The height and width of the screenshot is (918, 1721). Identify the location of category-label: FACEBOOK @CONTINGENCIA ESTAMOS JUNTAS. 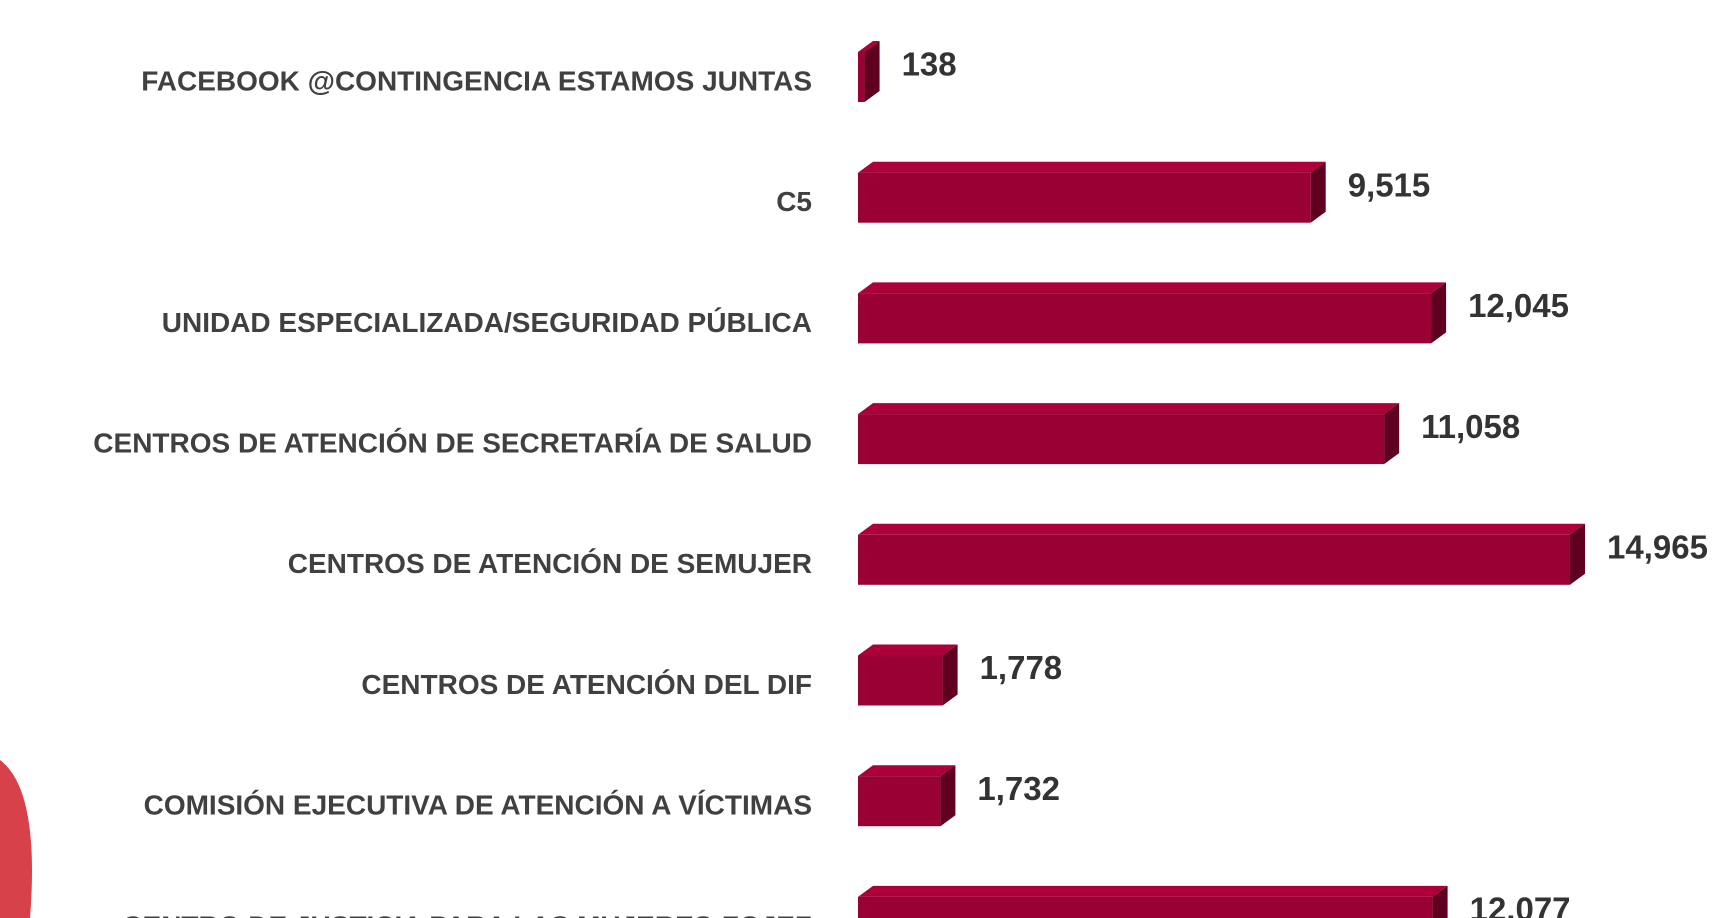
(476, 80).